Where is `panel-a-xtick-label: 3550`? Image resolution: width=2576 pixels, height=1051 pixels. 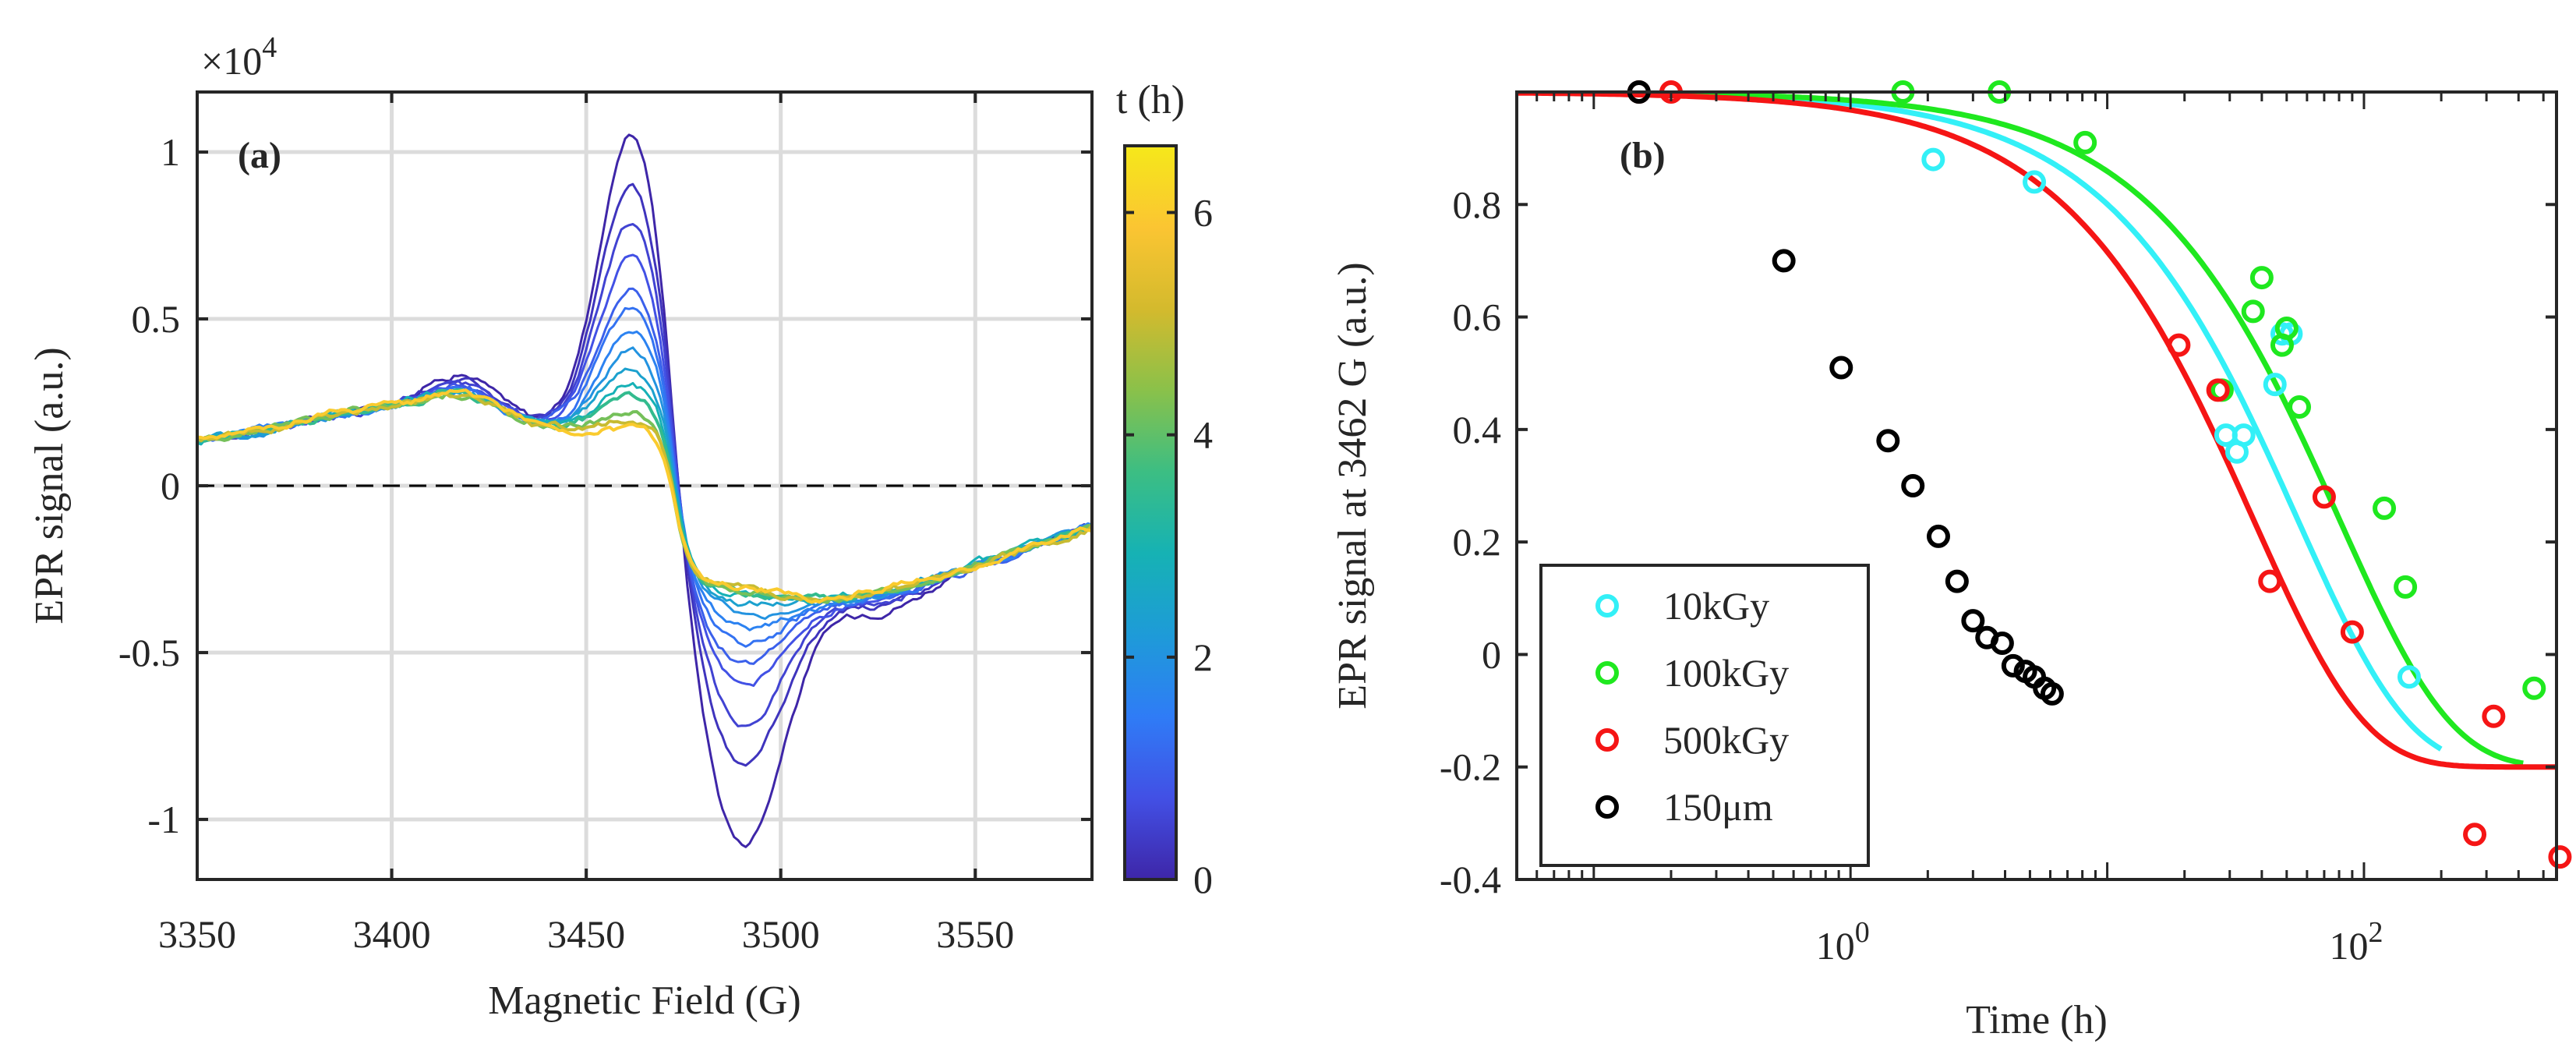
panel-a-xtick-label: 3550 is located at coordinates (975, 934).